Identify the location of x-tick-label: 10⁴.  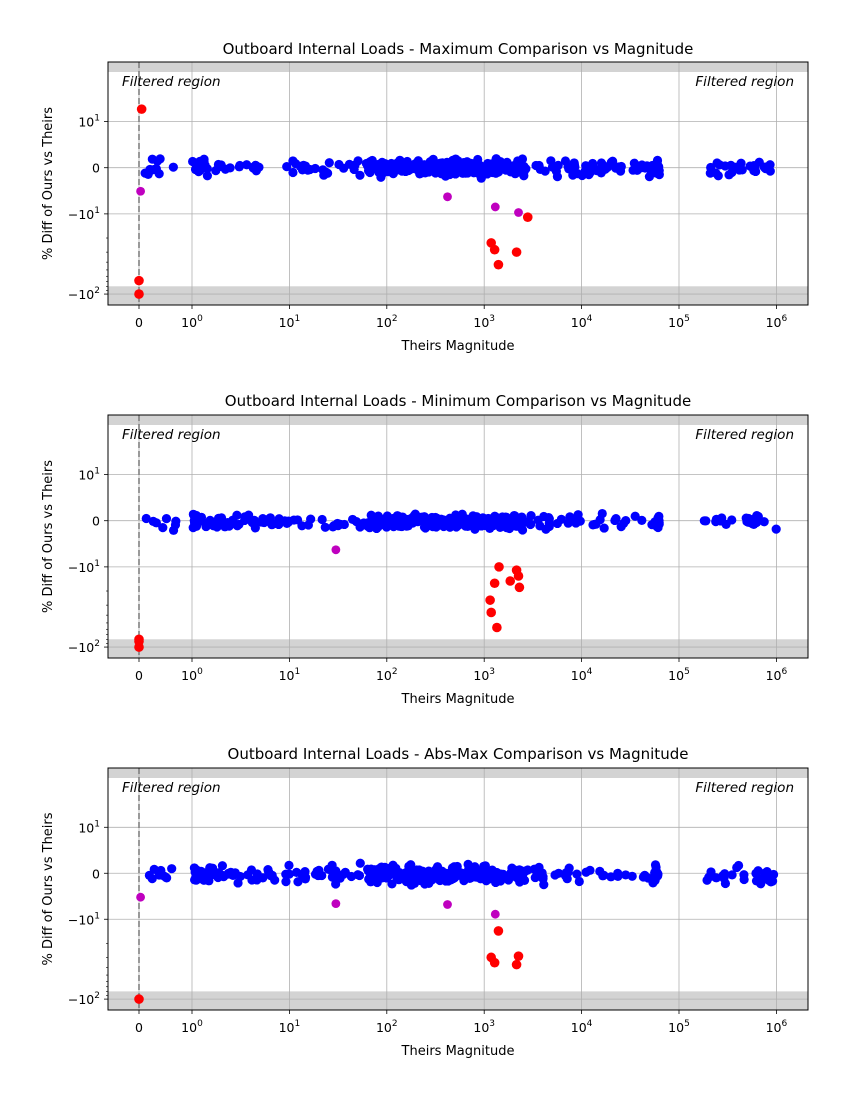
(582, 675).